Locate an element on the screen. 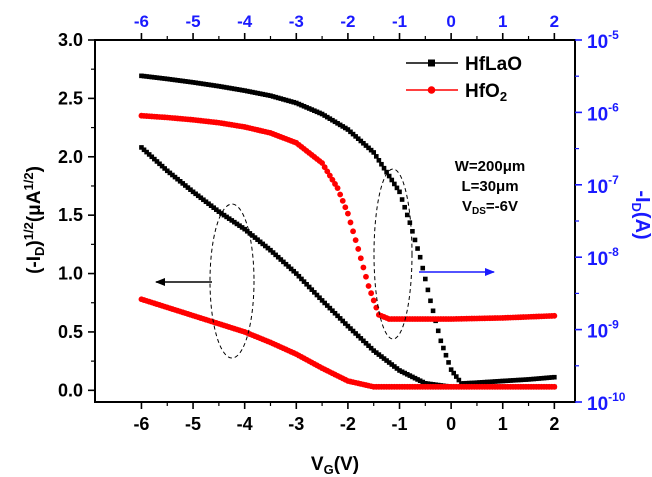 The image size is (652, 477). top-tick-label: -5 is located at coordinates (193, 21).